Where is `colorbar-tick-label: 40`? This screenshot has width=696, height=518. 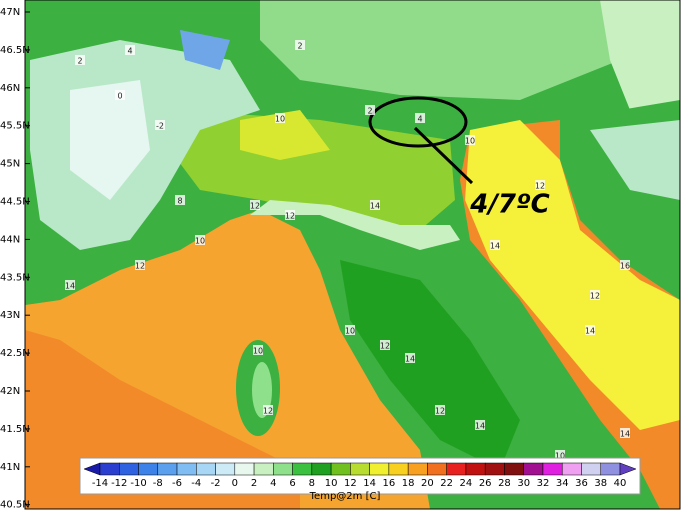
colorbar-tick-label: 40 is located at coordinates (620, 483).